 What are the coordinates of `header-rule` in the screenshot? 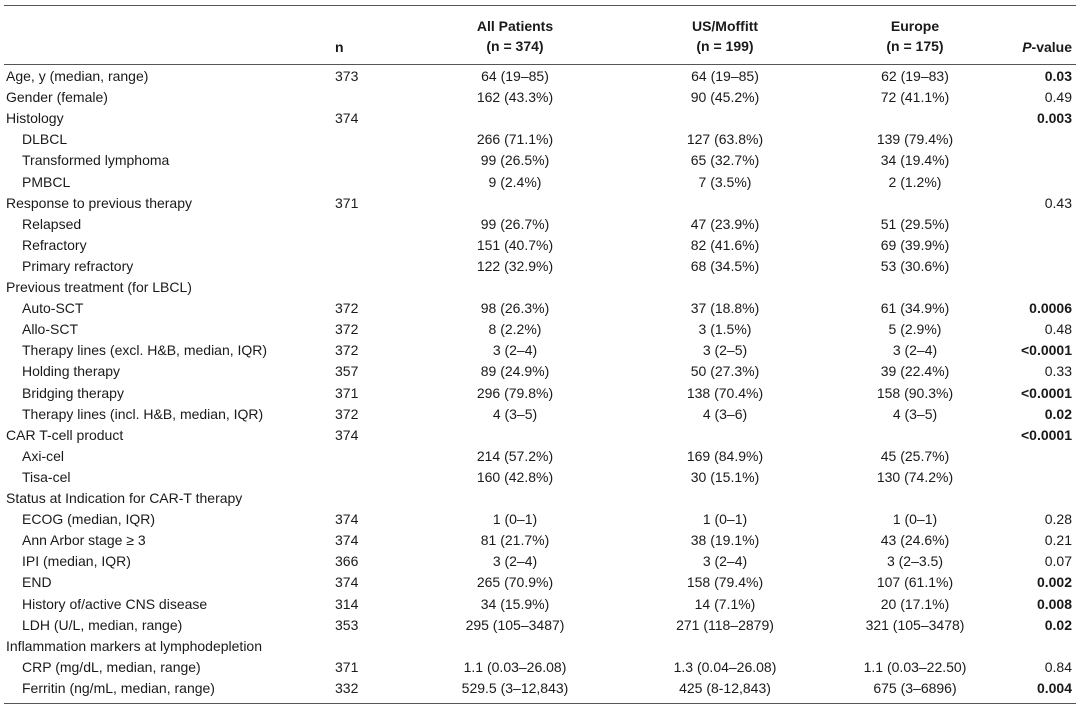 It's located at (540, 64).